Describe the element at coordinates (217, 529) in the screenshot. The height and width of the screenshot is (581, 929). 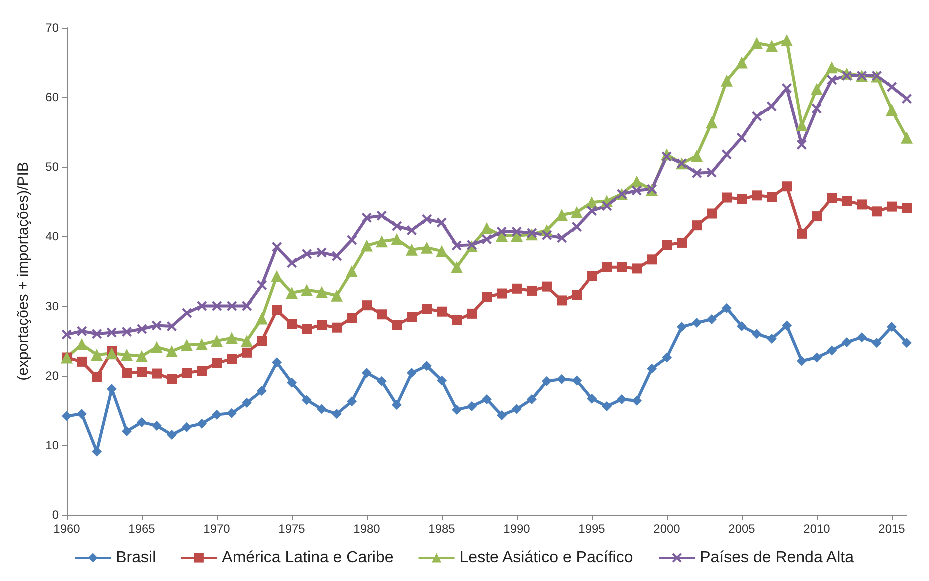
I see `x-tick-label: 1970` at that location.